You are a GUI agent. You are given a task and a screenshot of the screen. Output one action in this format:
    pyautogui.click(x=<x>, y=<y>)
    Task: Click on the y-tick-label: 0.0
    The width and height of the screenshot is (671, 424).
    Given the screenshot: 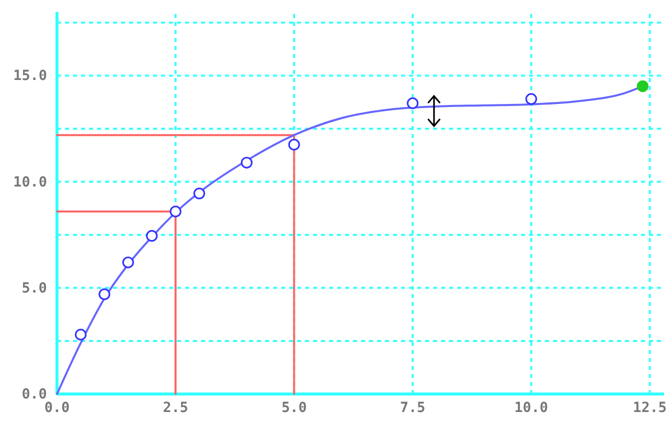 What is the action you would take?
    pyautogui.click(x=34, y=394)
    